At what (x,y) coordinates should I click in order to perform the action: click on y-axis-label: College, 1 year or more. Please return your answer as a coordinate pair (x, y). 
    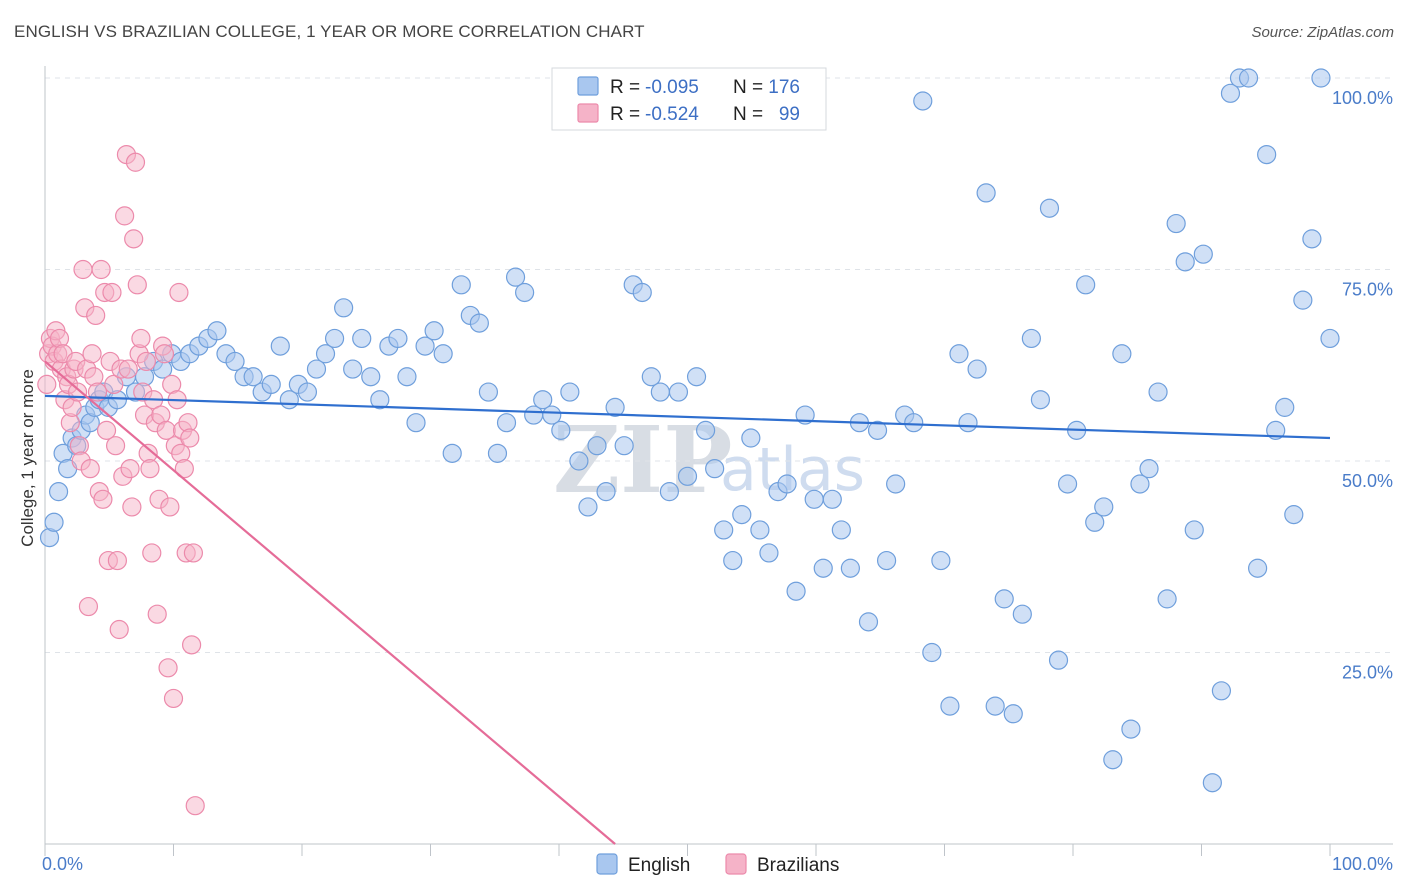
    Looking at the image, I should click on (27, 458).